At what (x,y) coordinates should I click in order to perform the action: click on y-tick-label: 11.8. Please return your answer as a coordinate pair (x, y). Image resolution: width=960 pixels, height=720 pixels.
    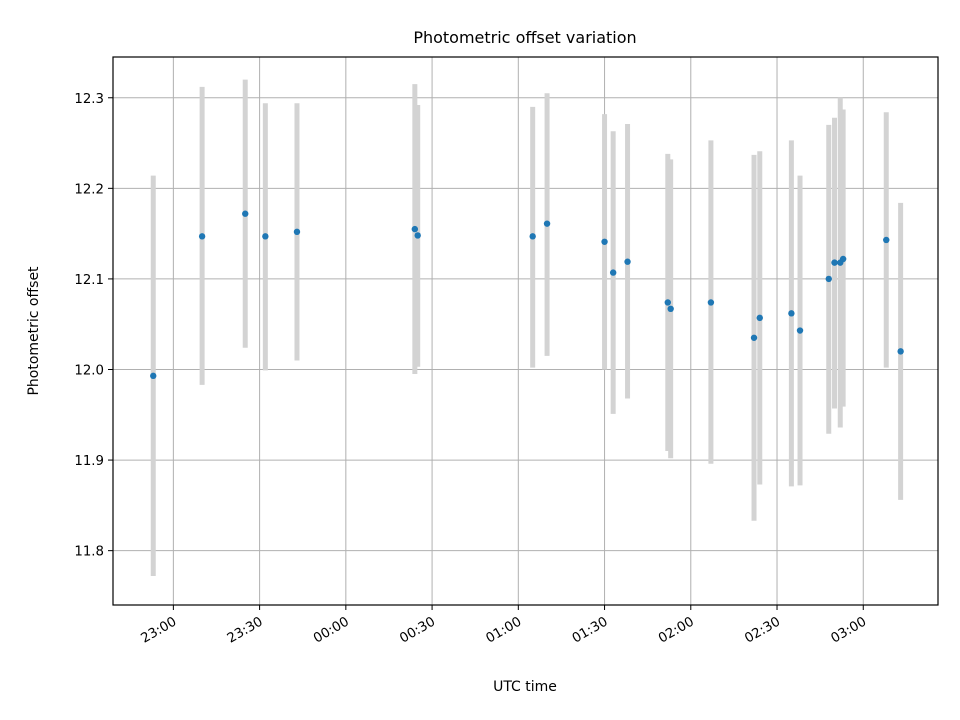
    Looking at the image, I should click on (89, 552).